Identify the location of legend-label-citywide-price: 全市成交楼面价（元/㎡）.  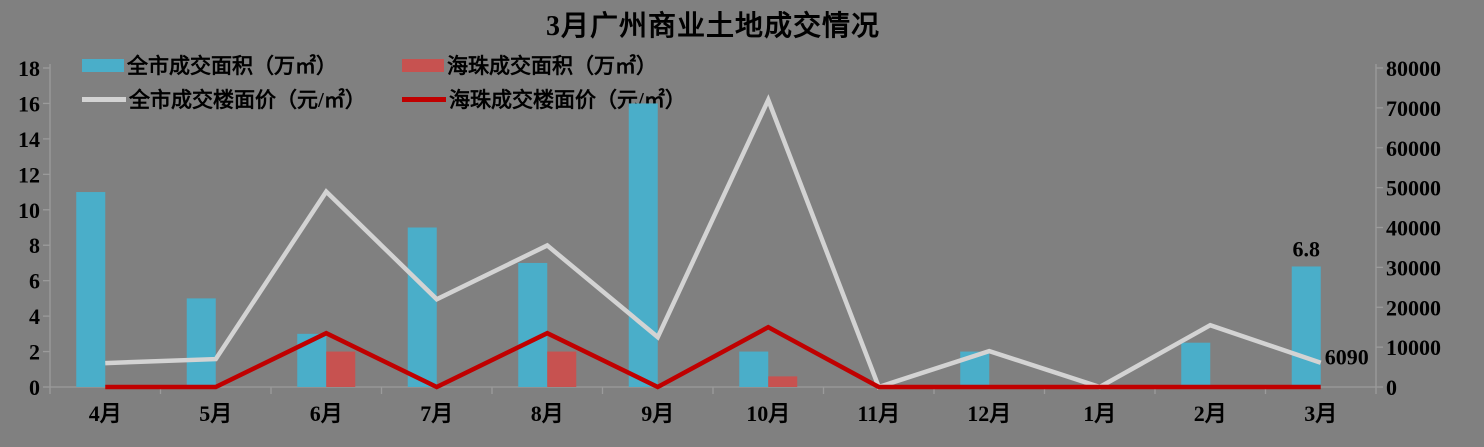
(247, 100).